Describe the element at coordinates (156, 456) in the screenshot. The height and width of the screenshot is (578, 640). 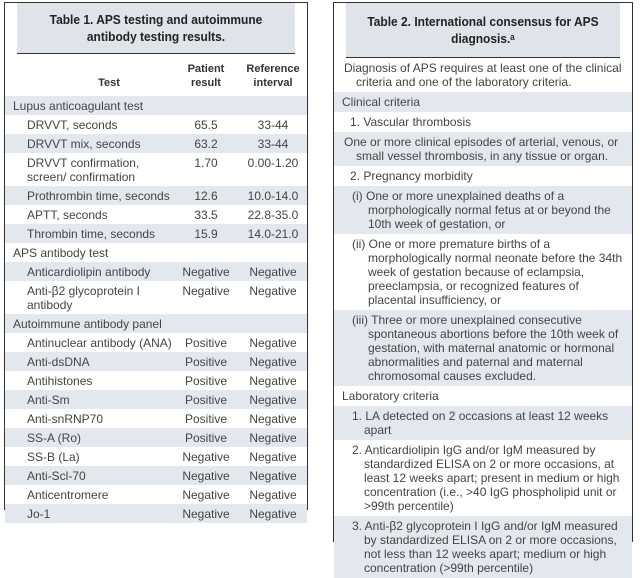
I see `table-row: SS-B (La) Negative Negative` at that location.